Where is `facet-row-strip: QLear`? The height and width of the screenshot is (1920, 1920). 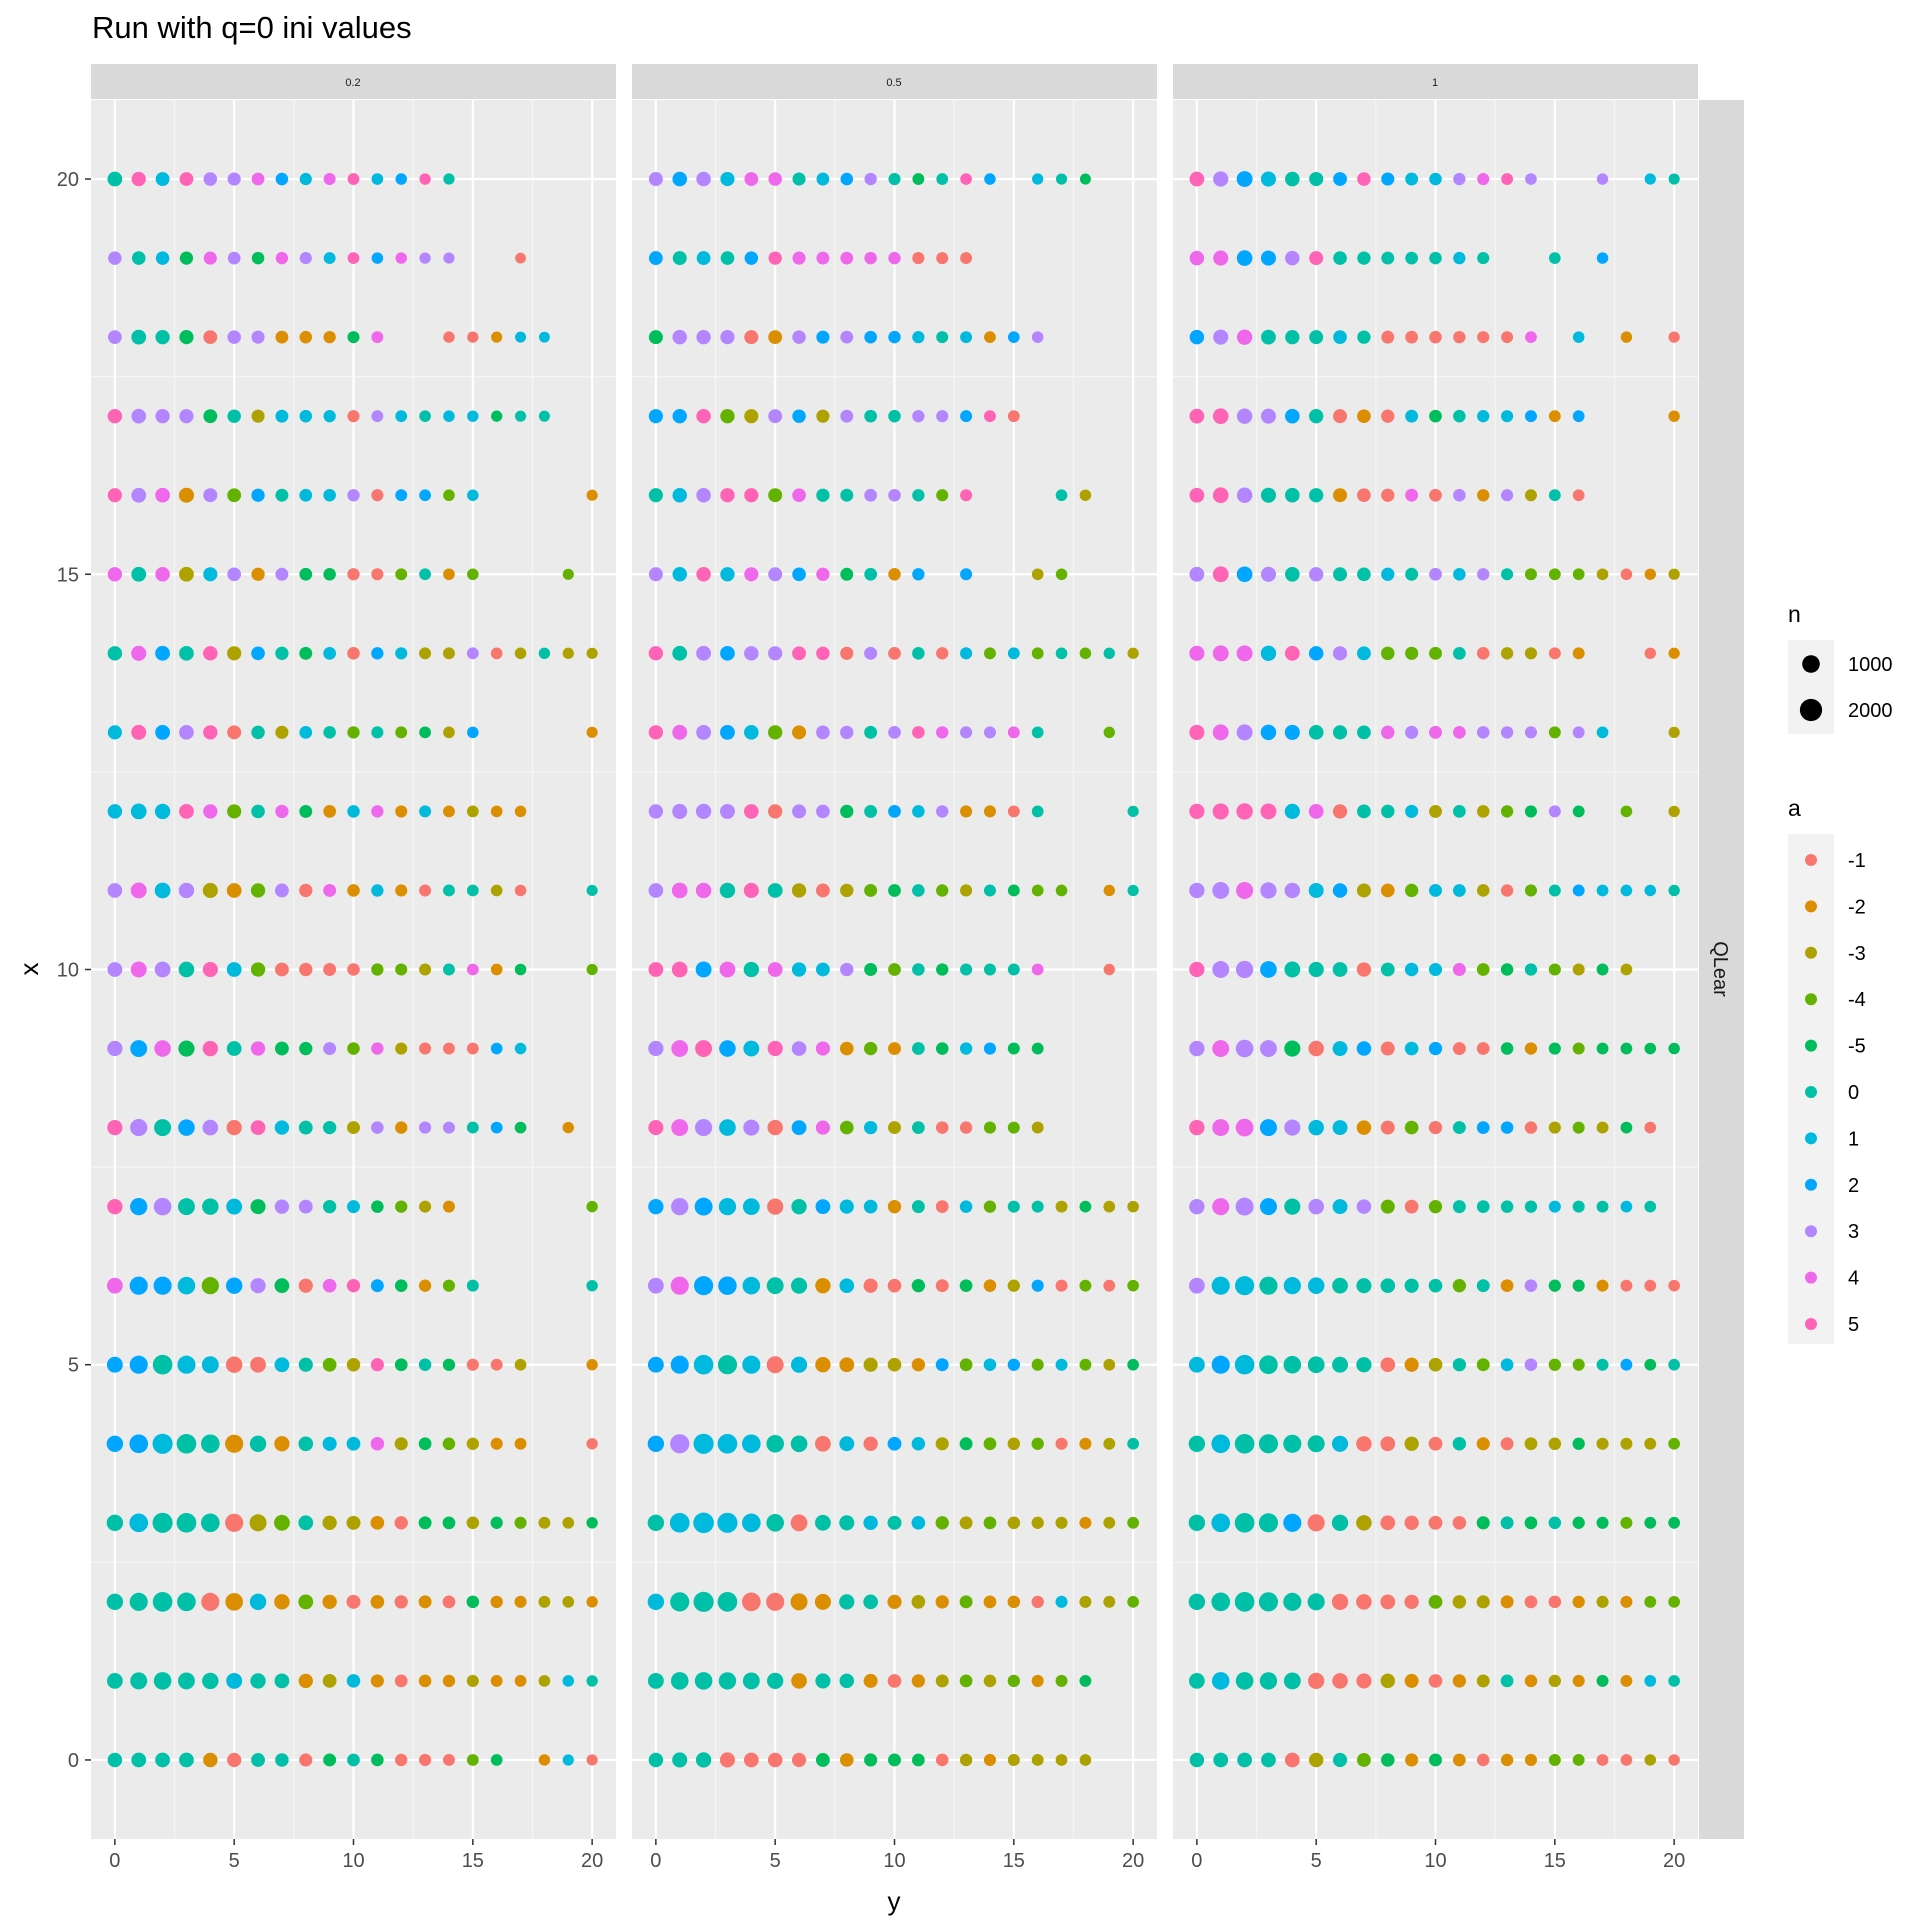 facet-row-strip: QLear is located at coordinates (1721, 969).